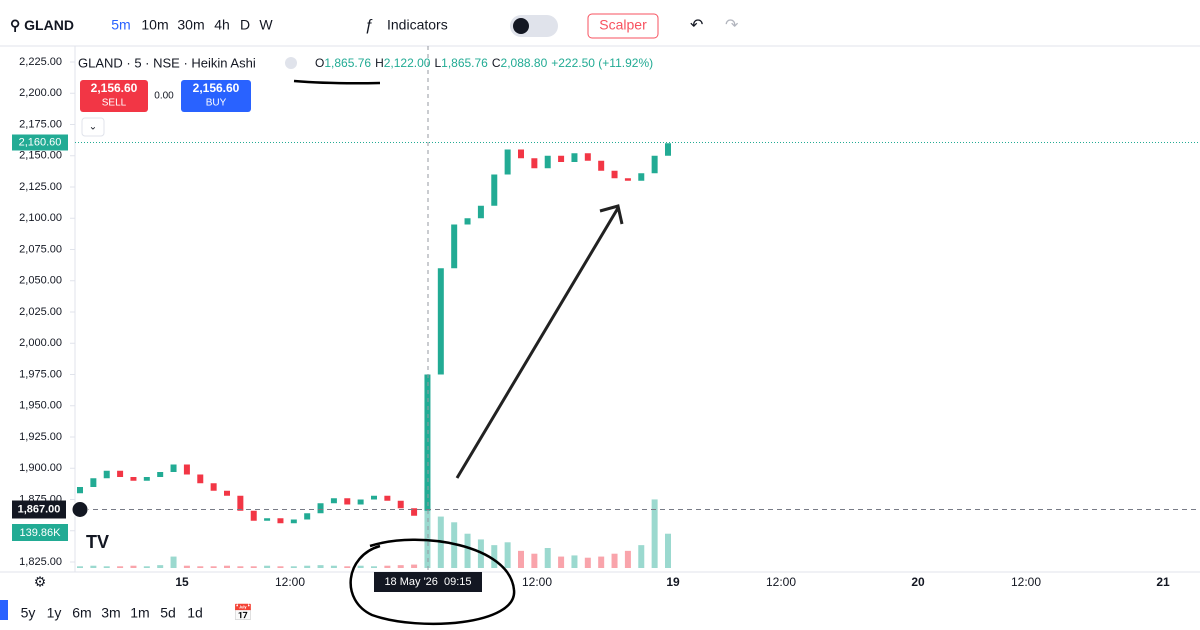 This screenshot has width=1200, height=630. What do you see at coordinates (427, 582) in the screenshot?
I see `crosshair-time-label: 18 May '26 09:15` at bounding box center [427, 582].